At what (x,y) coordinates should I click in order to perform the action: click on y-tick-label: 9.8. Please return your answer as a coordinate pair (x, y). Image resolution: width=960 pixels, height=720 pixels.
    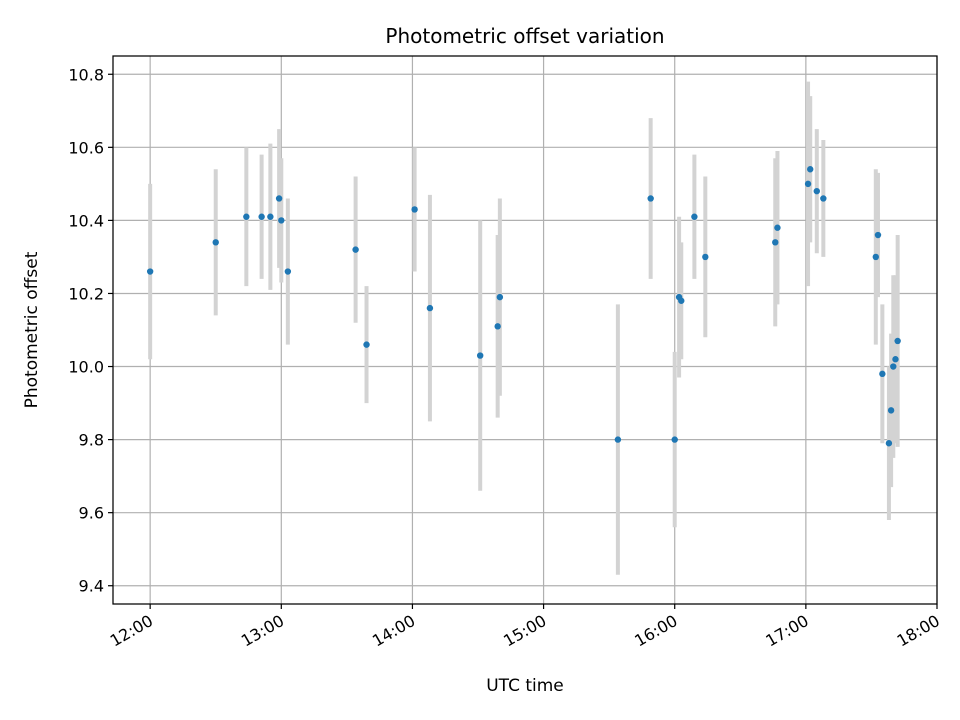
    Looking at the image, I should click on (91, 440).